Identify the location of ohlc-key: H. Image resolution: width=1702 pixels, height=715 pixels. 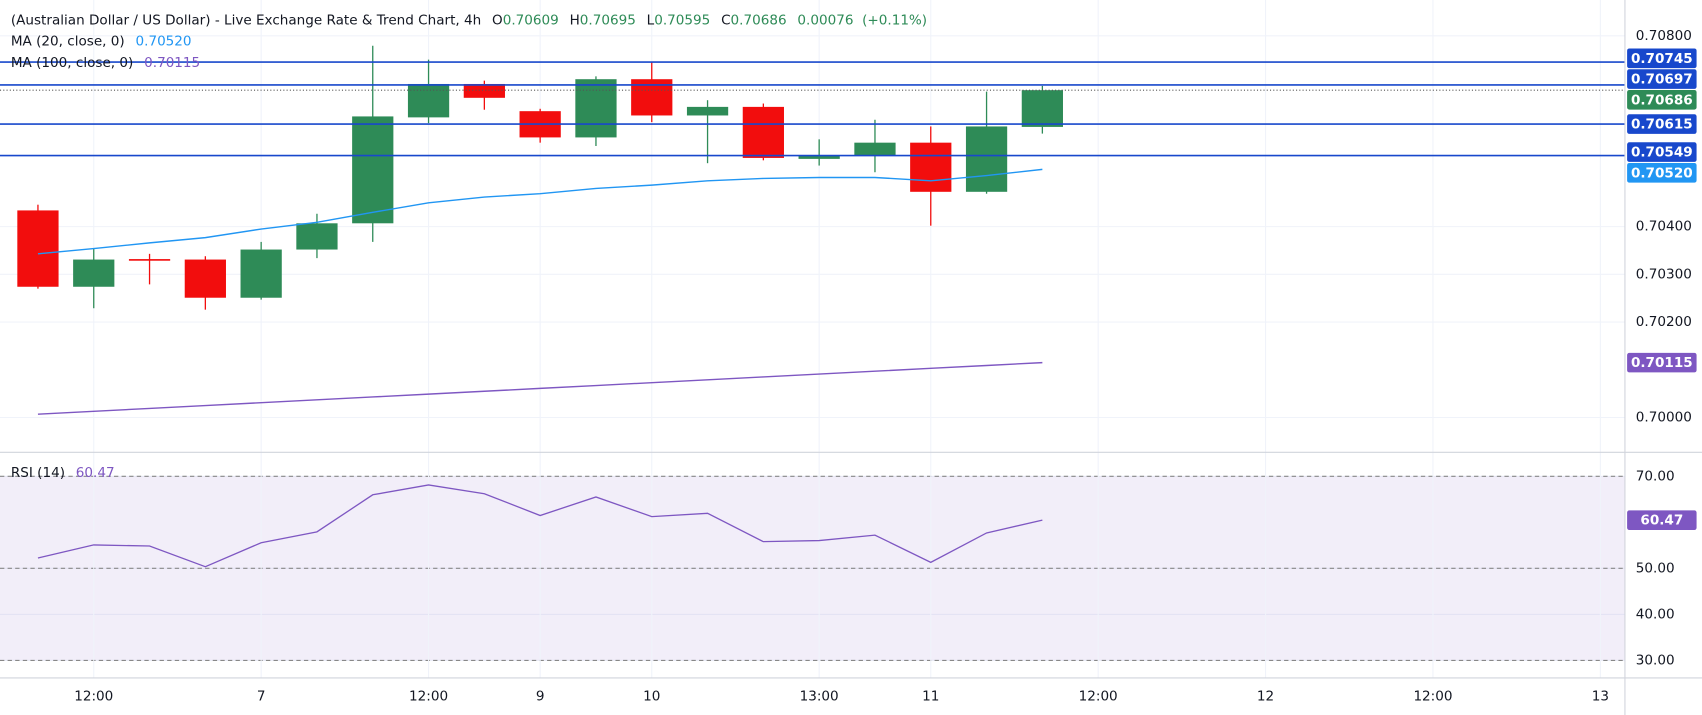
(575, 21).